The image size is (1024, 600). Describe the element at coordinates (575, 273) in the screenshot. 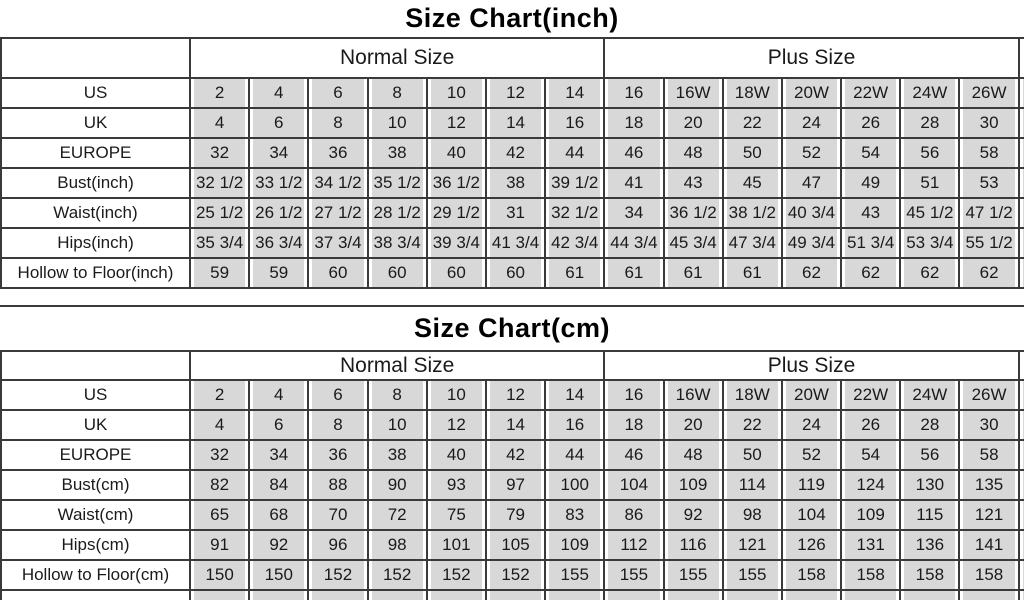

I see `size-value-cell: 61` at that location.